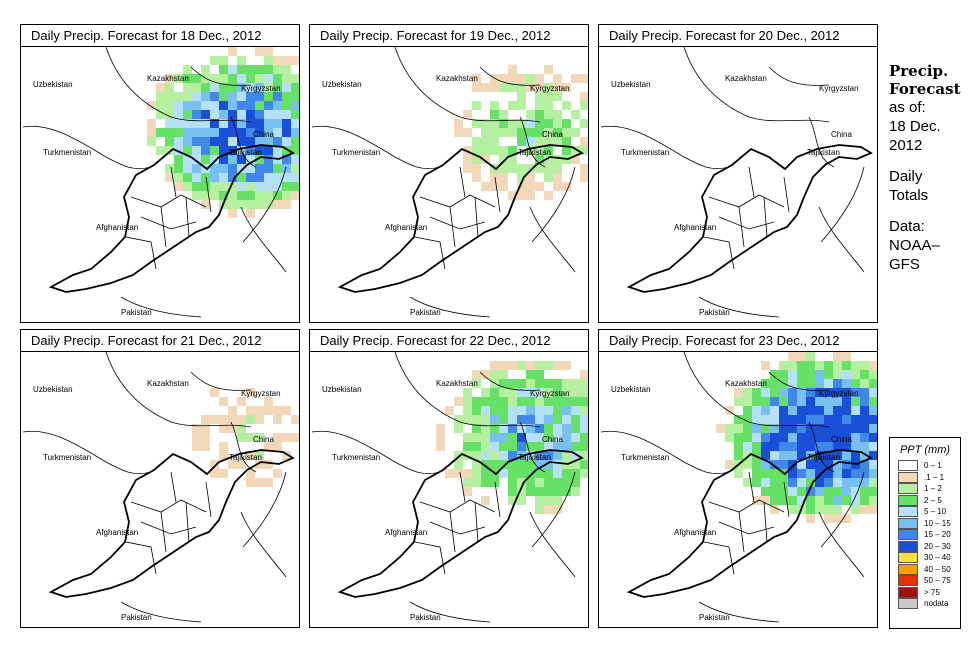 This screenshot has width=975, height=646. I want to click on place-label-pakistan: Pakistan, so click(425, 312).